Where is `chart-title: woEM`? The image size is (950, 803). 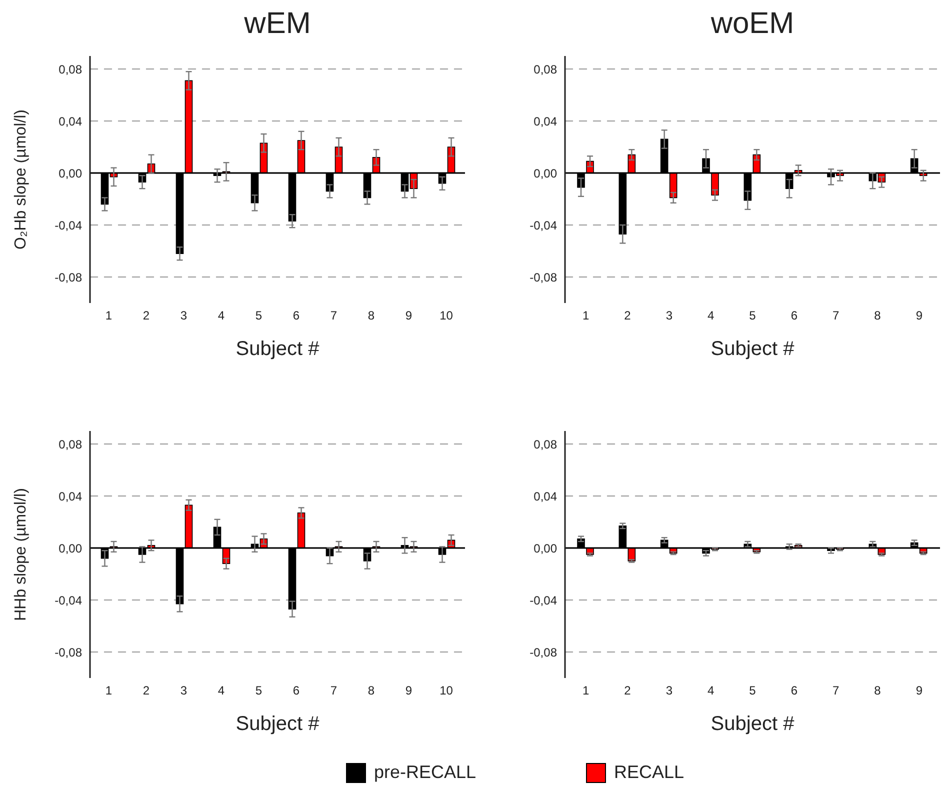
chart-title: woEM is located at coordinates (753, 24).